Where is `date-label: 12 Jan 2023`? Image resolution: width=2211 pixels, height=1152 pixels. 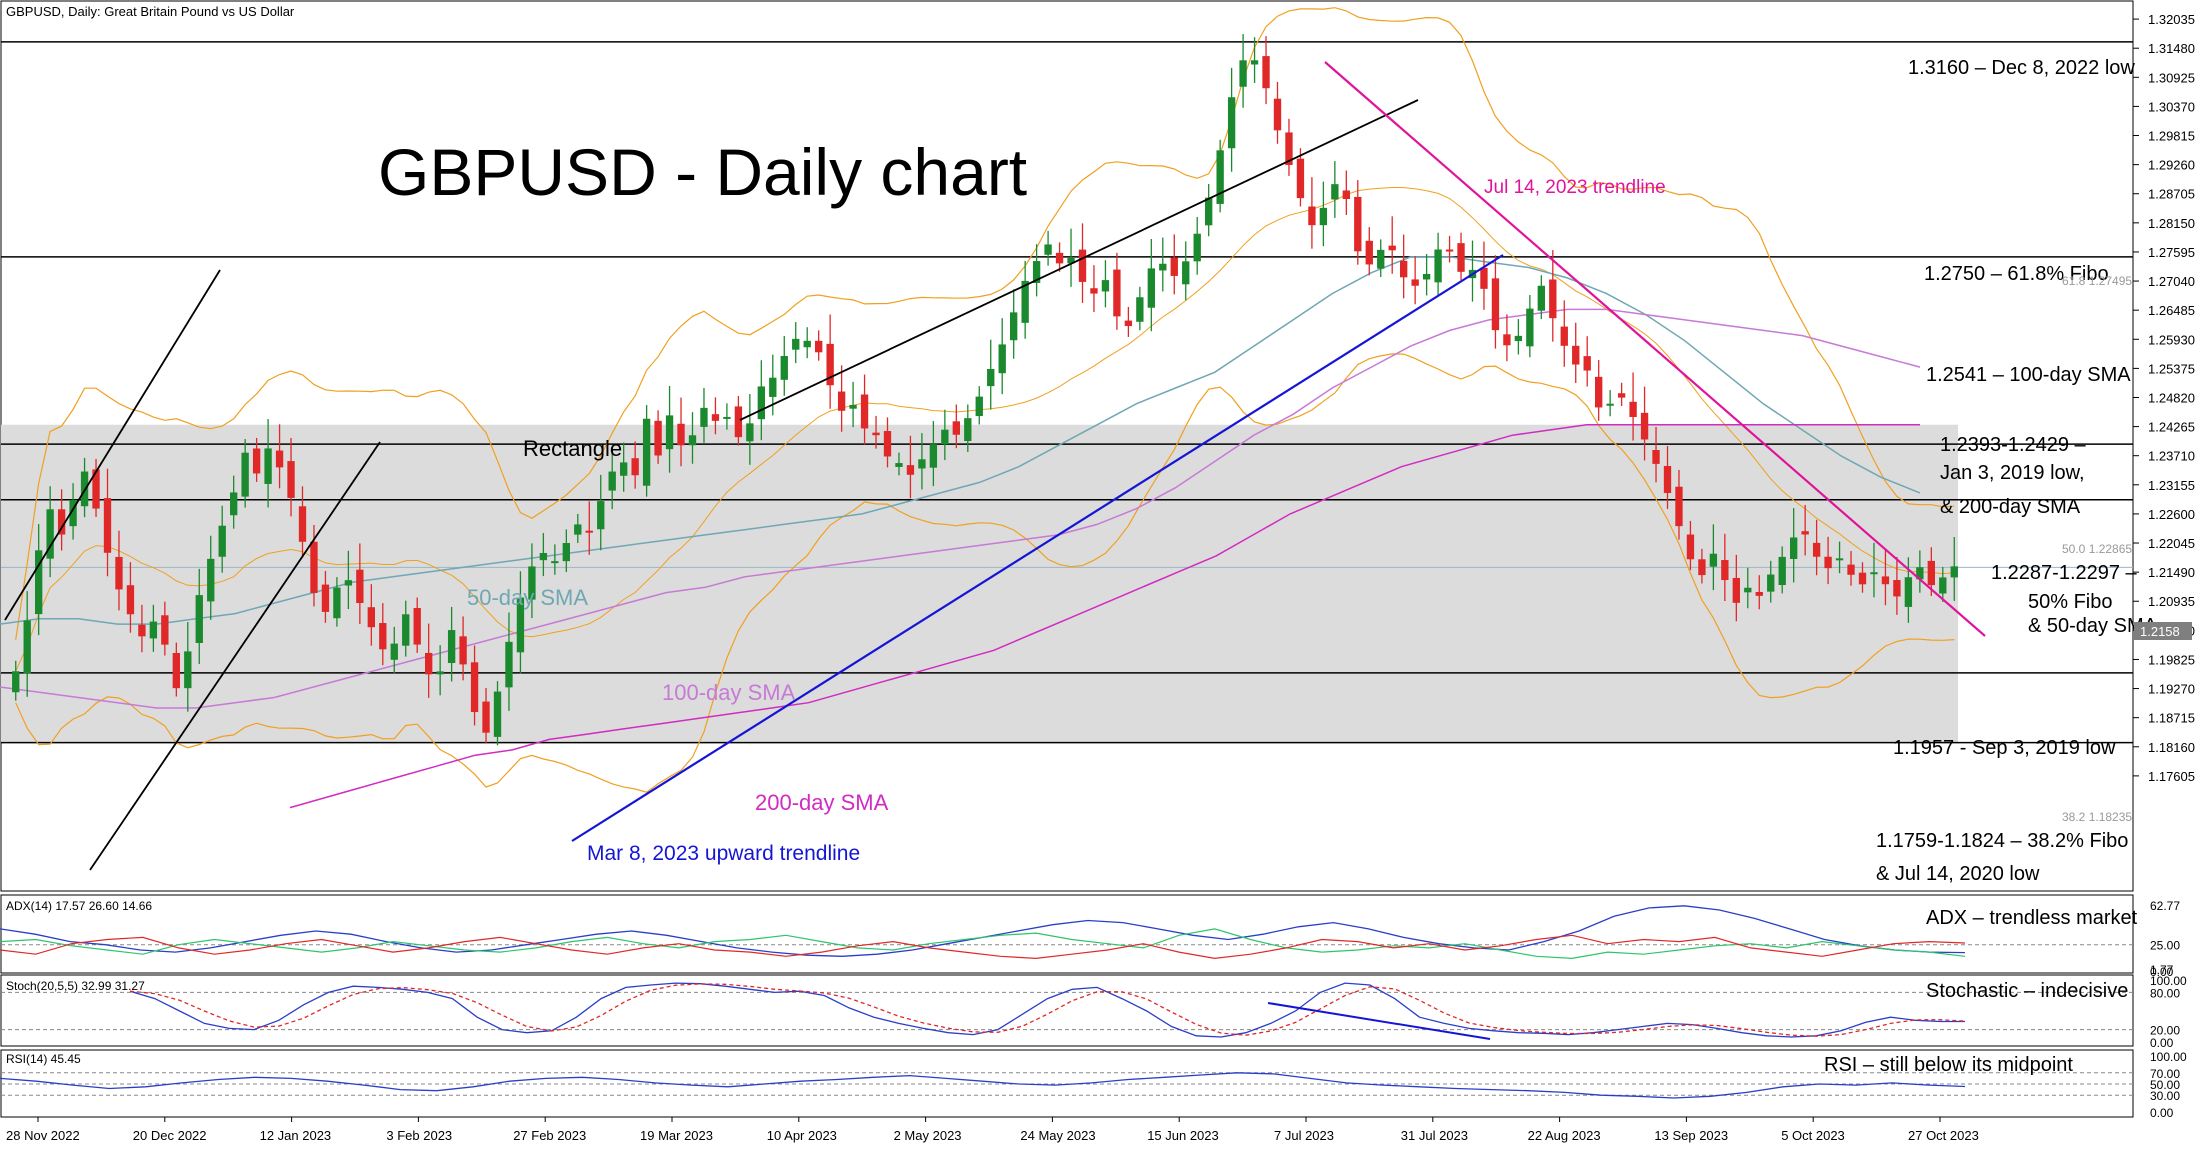
date-label: 12 Jan 2023 is located at coordinates (296, 1135).